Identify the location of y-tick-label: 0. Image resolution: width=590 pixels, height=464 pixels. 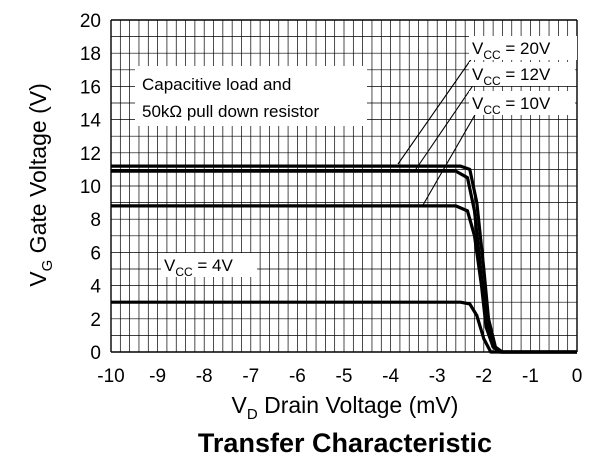
(95, 353).